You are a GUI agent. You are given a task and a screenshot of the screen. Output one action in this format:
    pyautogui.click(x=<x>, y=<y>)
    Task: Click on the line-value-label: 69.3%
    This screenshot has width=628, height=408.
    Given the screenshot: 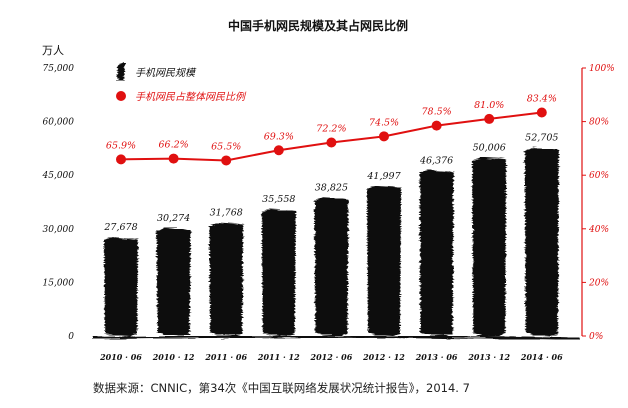 What is the action you would take?
    pyautogui.click(x=279, y=136)
    